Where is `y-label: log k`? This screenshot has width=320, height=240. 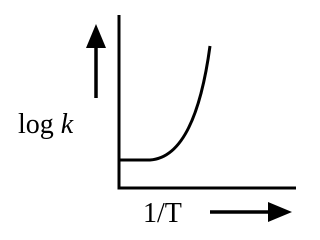
y-label: log k is located at coordinates (46, 124).